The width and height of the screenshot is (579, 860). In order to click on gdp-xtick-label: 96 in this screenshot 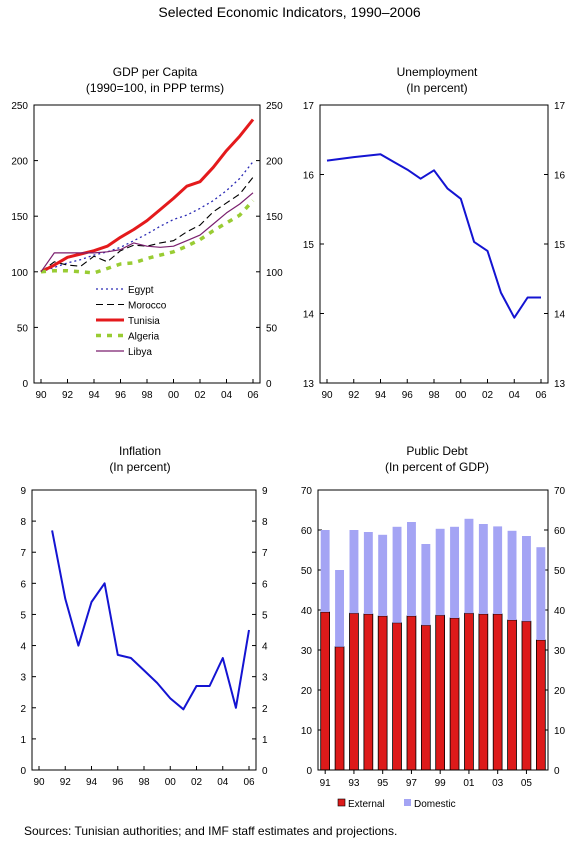, I will do `click(121, 395)`.